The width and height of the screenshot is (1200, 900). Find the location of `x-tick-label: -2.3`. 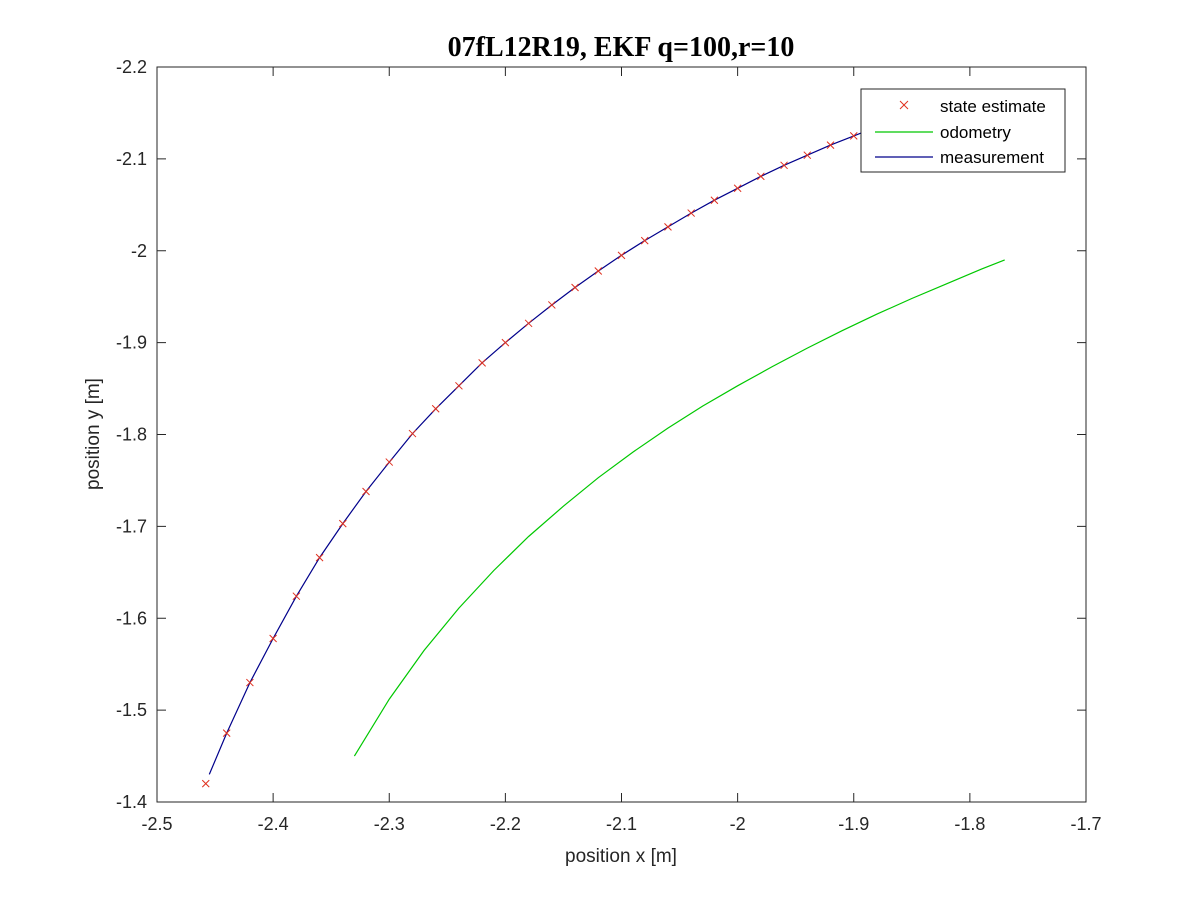

x-tick-label: -2.3 is located at coordinates (389, 824).